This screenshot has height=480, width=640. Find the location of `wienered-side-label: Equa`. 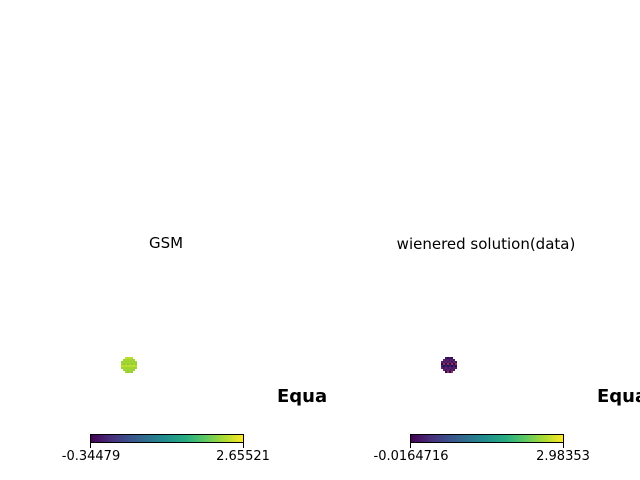

wienered-side-label: Equa is located at coordinates (618, 396).